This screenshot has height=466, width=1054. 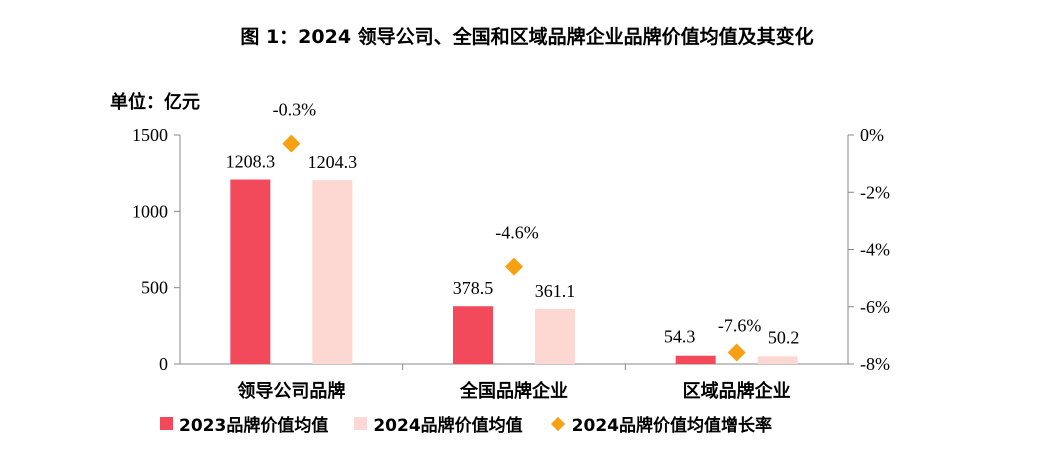 What do you see at coordinates (872, 135) in the screenshot?
I see `y-right-tick-label: 0%` at bounding box center [872, 135].